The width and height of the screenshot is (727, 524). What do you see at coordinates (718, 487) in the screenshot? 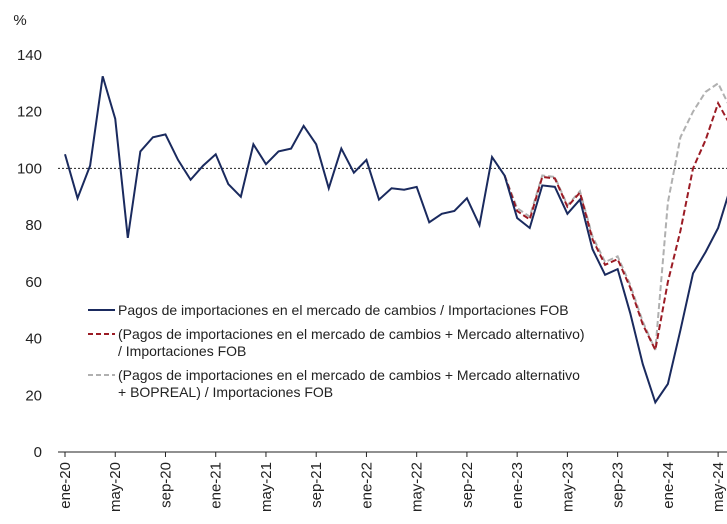
I see `x-tick-label: may-24` at bounding box center [718, 487].